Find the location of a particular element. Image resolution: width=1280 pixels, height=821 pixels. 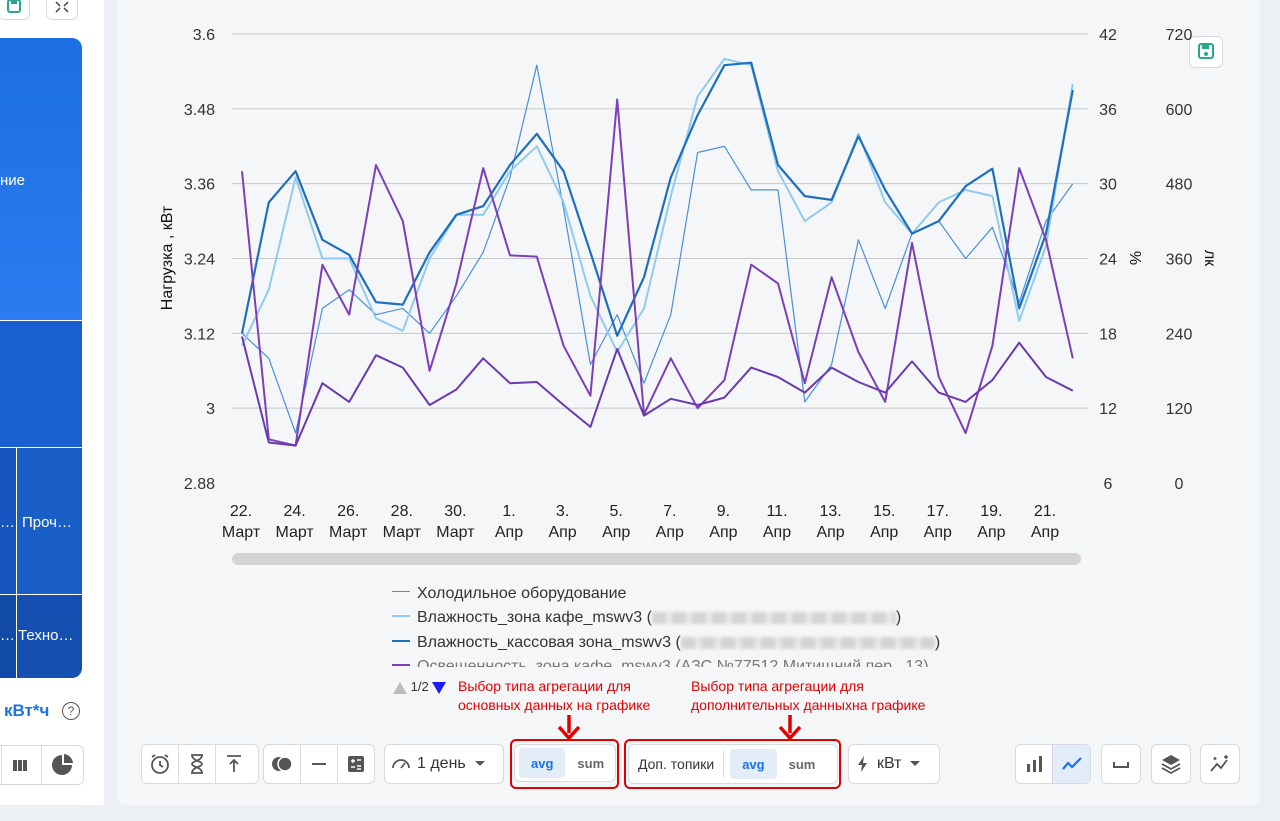

y-tick-right2: 720 is located at coordinates (1179, 35).